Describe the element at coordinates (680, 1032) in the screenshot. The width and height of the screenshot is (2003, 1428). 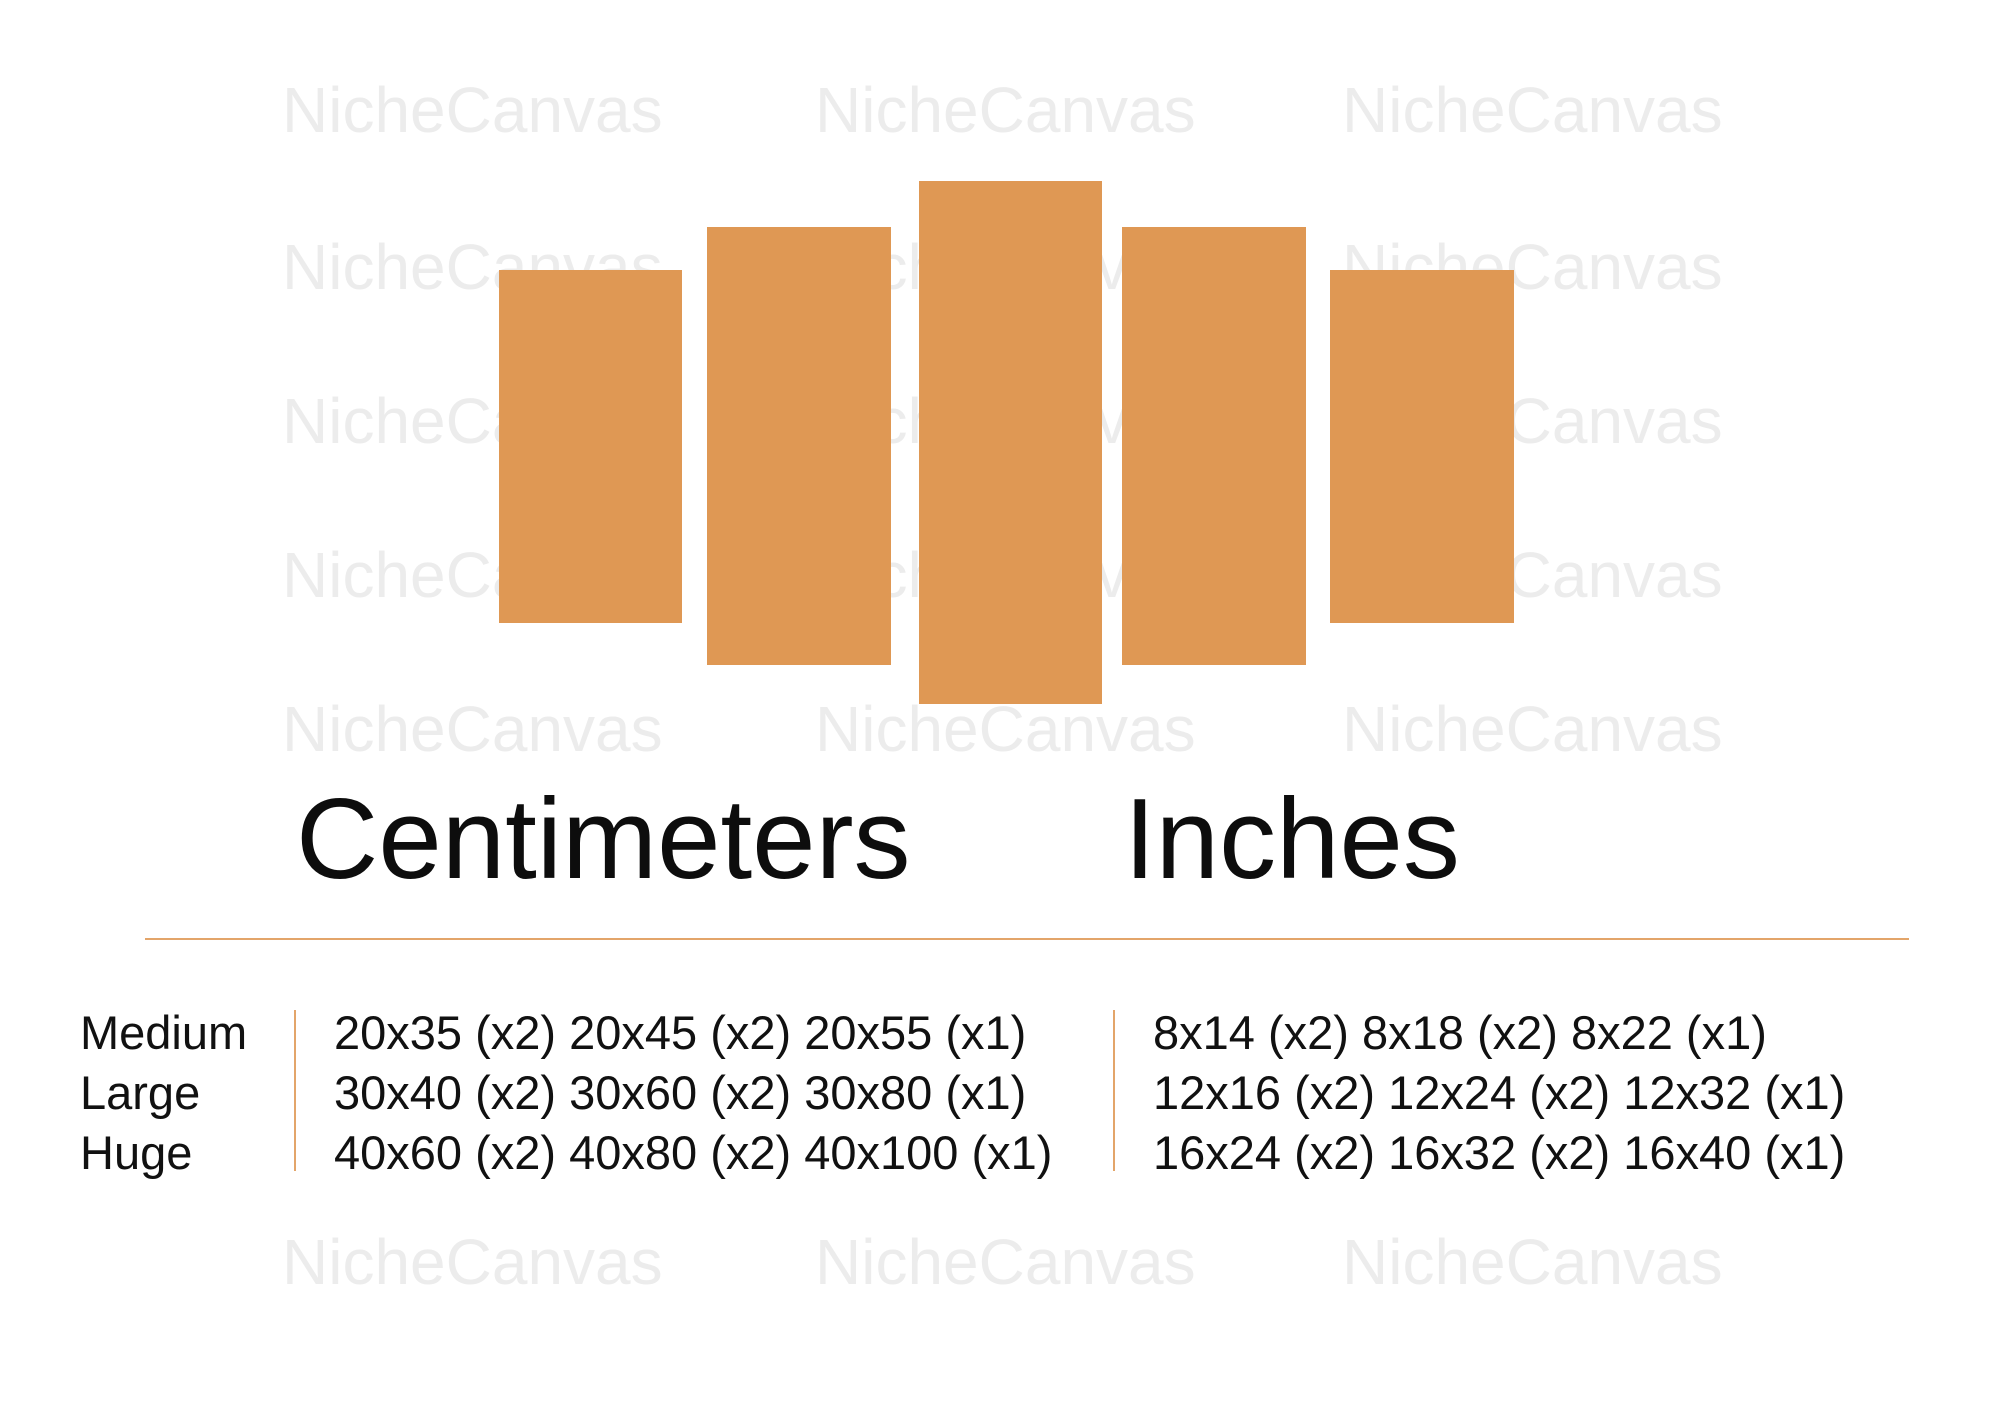
I see `size-cm-medium: 20x35 (x2) 20x45 (x2) 20x55 (x1)` at that location.